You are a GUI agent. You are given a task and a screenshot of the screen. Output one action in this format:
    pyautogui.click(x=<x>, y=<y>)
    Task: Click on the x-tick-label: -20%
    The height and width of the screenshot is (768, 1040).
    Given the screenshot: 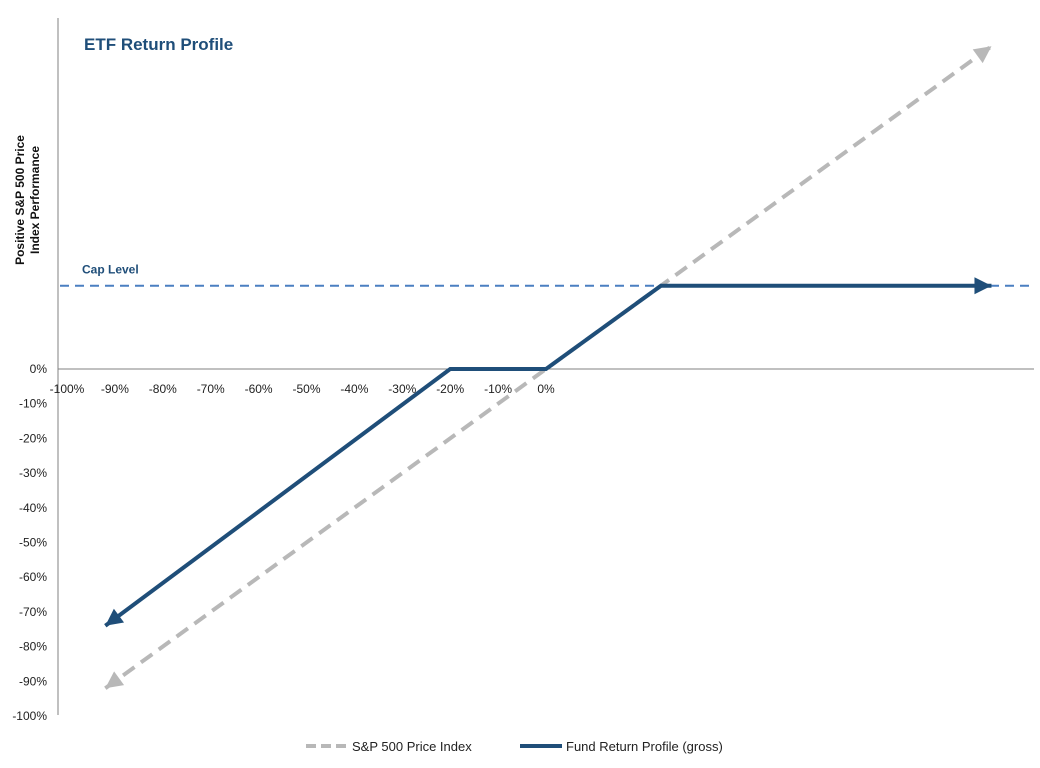 What is the action you would take?
    pyautogui.click(x=450, y=389)
    